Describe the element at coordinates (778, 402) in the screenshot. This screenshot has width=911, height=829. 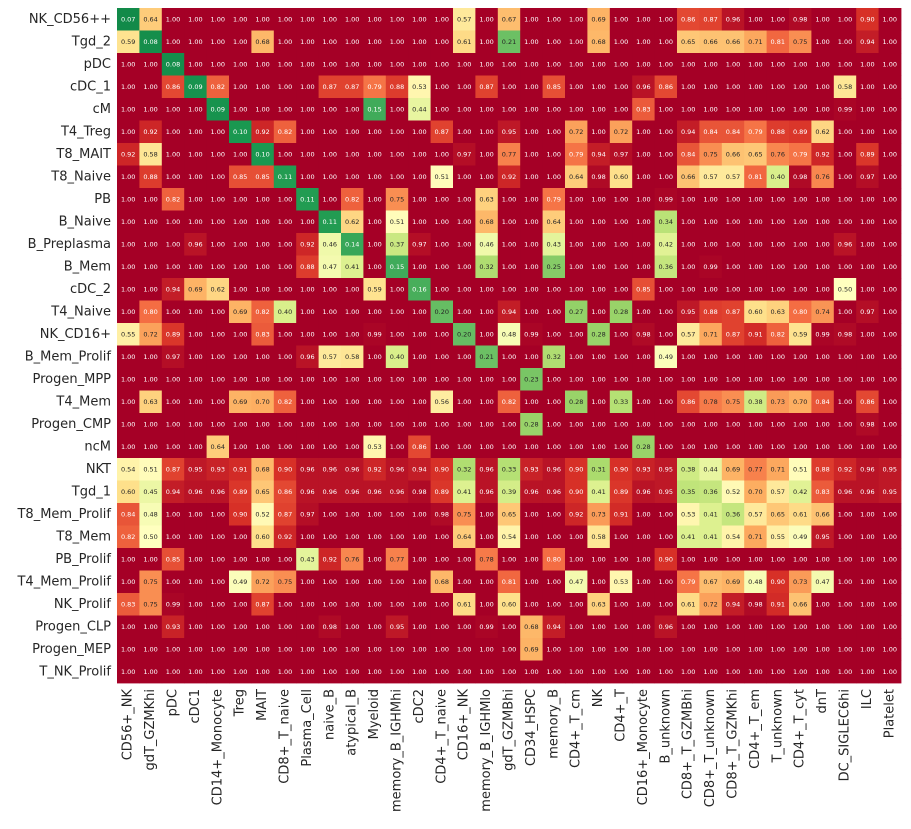
I see `cell-value-label: 0.73` at that location.